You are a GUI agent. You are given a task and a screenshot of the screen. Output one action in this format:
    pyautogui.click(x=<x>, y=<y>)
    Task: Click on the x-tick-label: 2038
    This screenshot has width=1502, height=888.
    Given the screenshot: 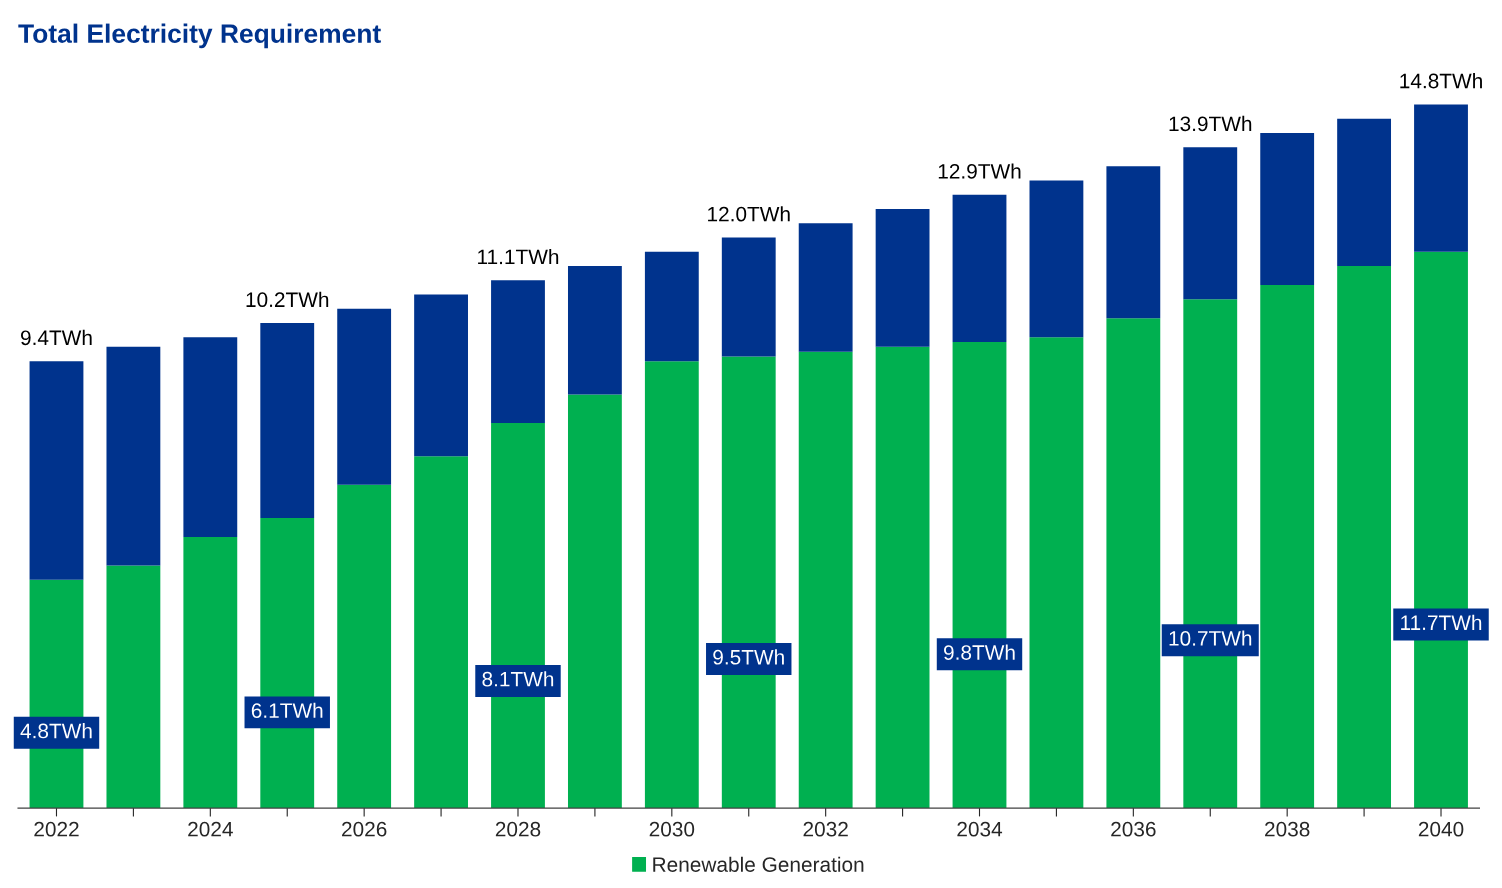 What is the action you would take?
    pyautogui.click(x=1287, y=829)
    